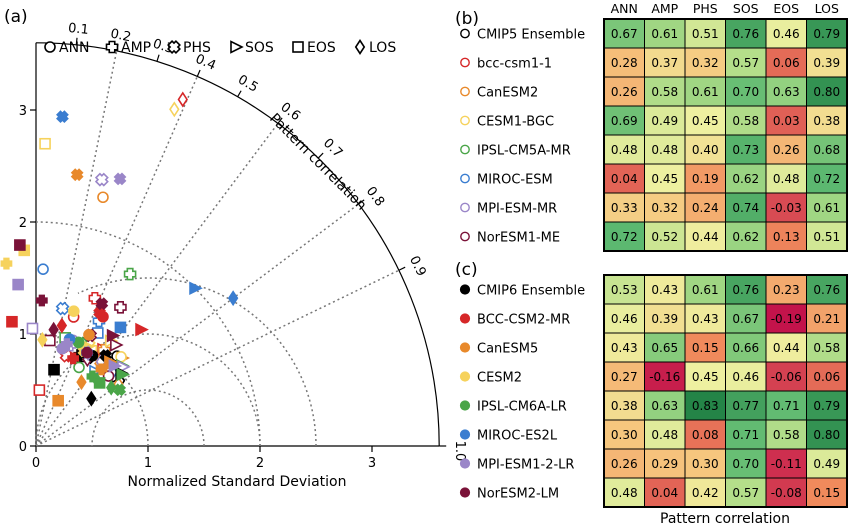 Image resolution: width=850 pixels, height=526 pixels. Describe the element at coordinates (653, 347) in the screenshot. I see `heatmap-row: CanESM5 0.43 0.65 0.15 0.66 0.44 0.58` at that location.